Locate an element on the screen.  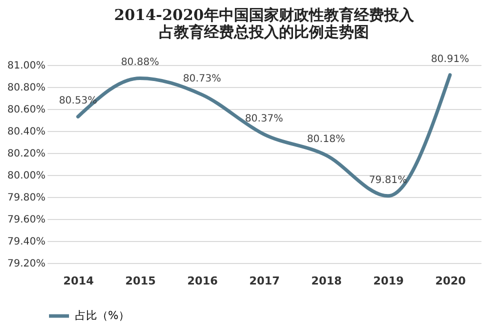
chart-title: 2014-2020年中国国家财政性教育经费投入占教育经费总投入的比例走势图 is located at coordinates (264, 23).